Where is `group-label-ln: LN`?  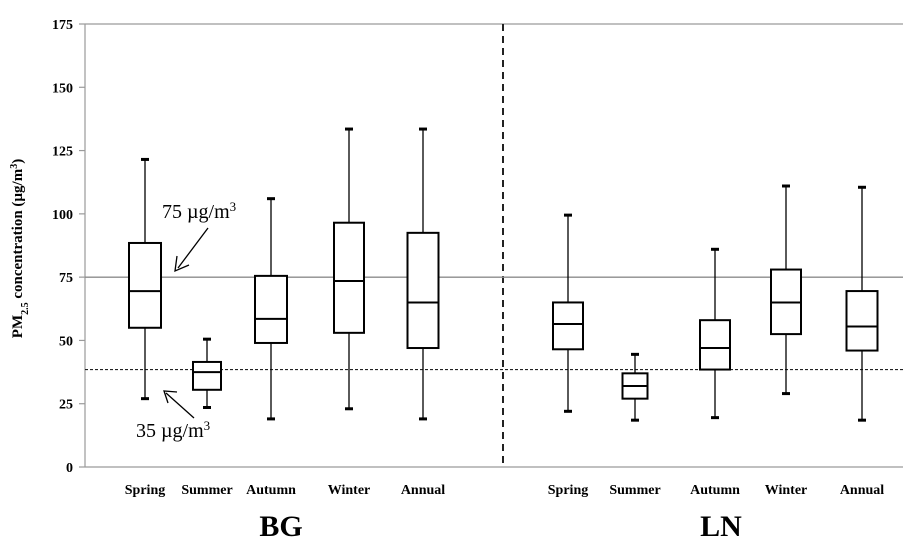
group-label-ln: LN is located at coordinates (721, 526).